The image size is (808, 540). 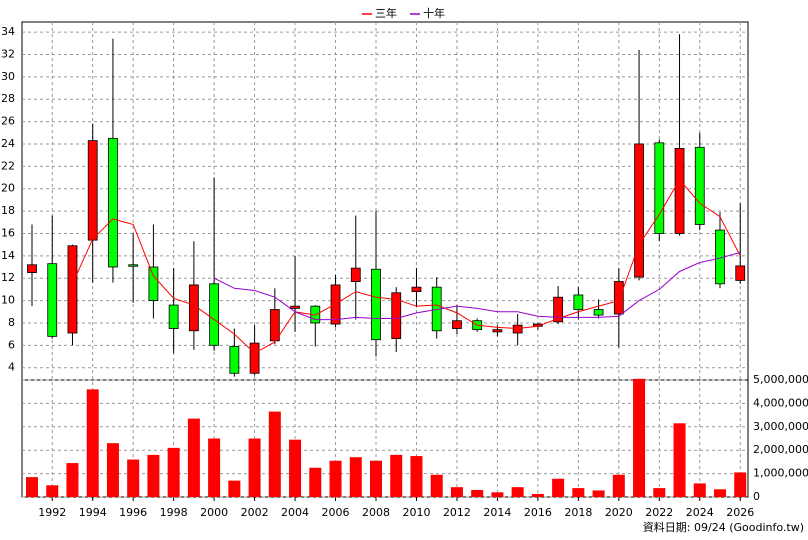 I want to click on y-tick-label: 4, so click(x=11, y=367).